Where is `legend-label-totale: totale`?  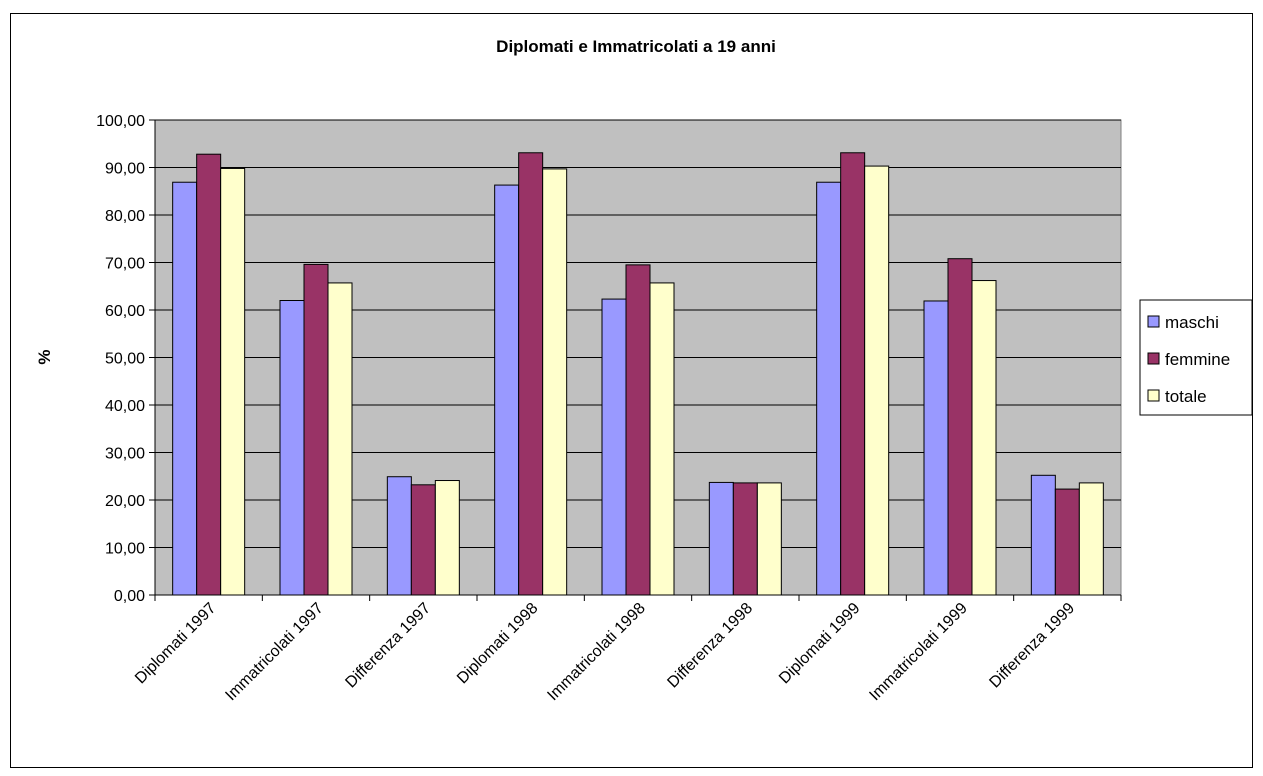 legend-label-totale: totale is located at coordinates (1186, 396).